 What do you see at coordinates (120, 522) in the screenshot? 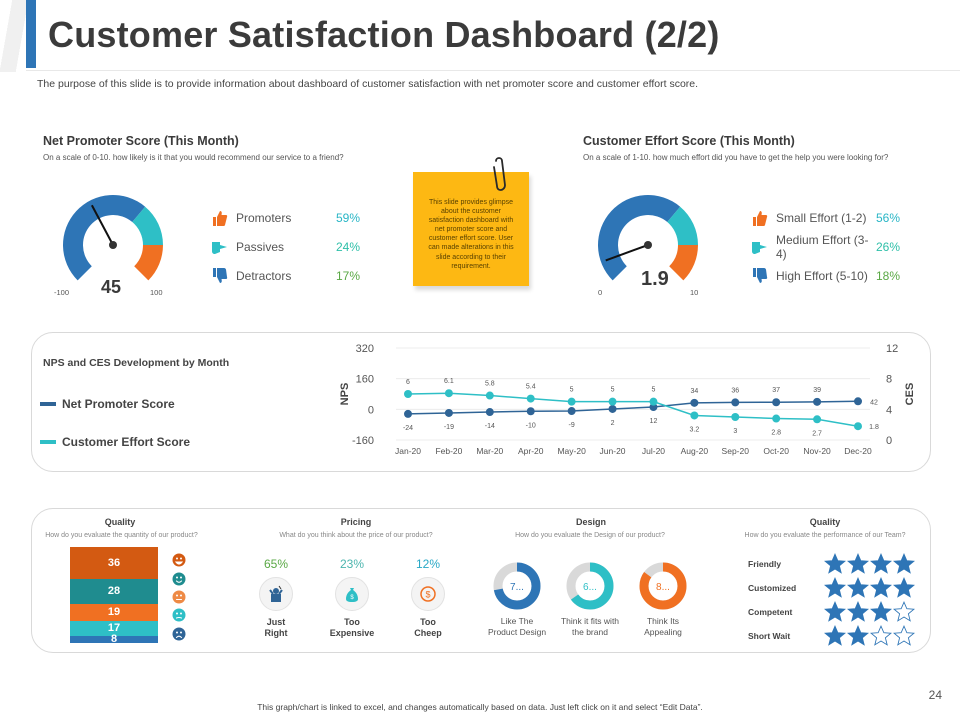
I see `quality-title: Quality` at bounding box center [120, 522].